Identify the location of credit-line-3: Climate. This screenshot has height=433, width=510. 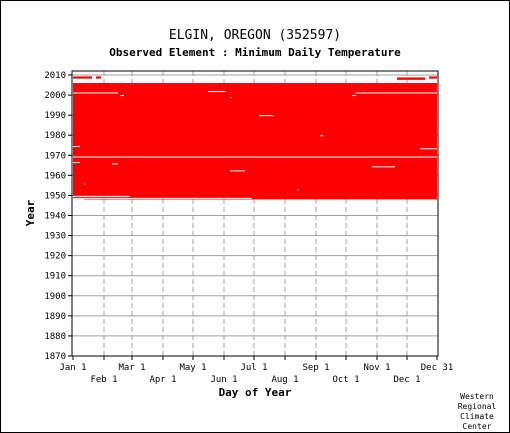
(477, 416).